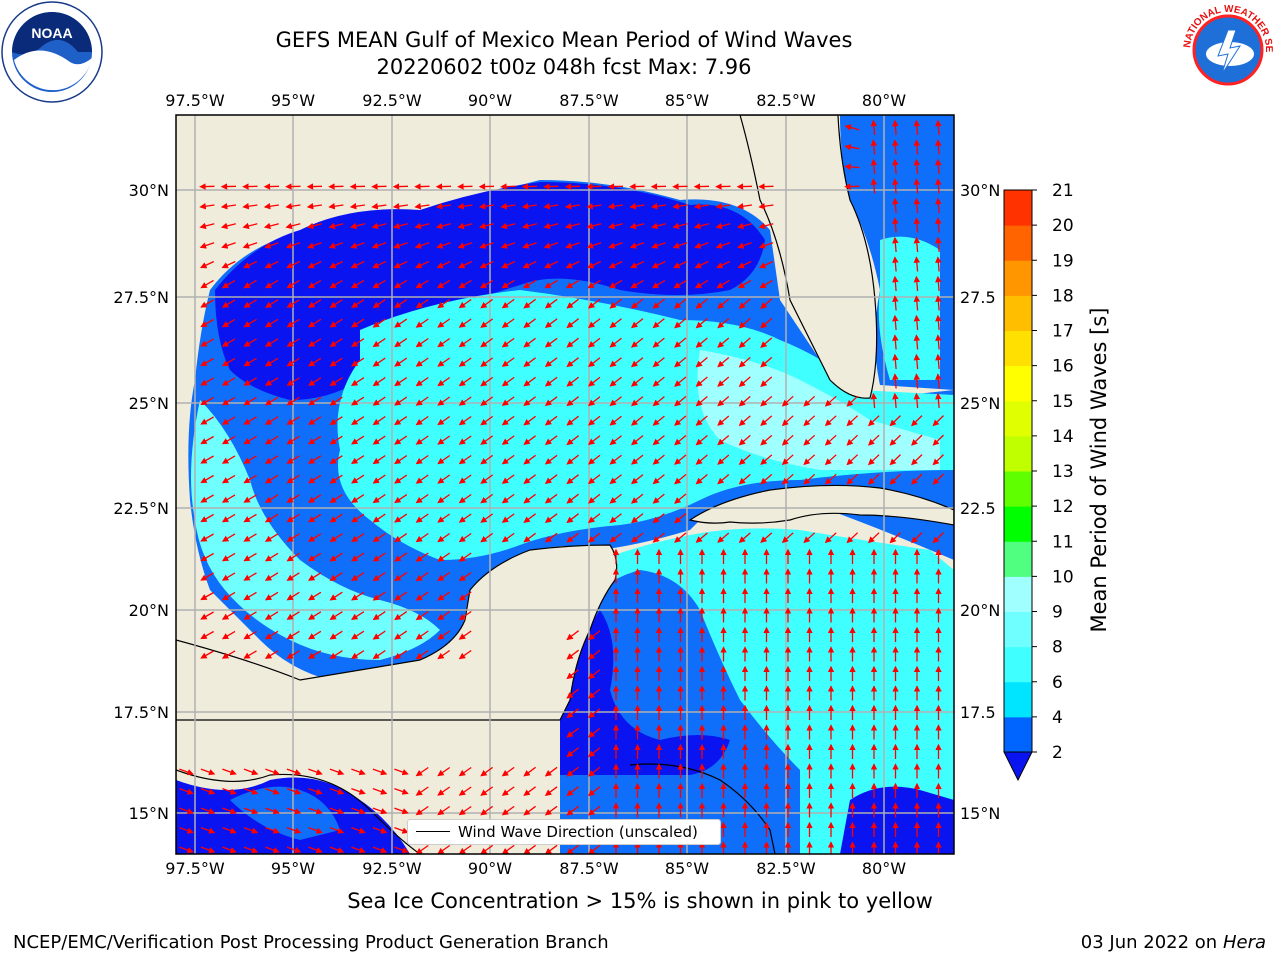 This screenshot has height=960, width=1280. What do you see at coordinates (149, 403) in the screenshot?
I see `lat-tick-left: 25°N` at bounding box center [149, 403].